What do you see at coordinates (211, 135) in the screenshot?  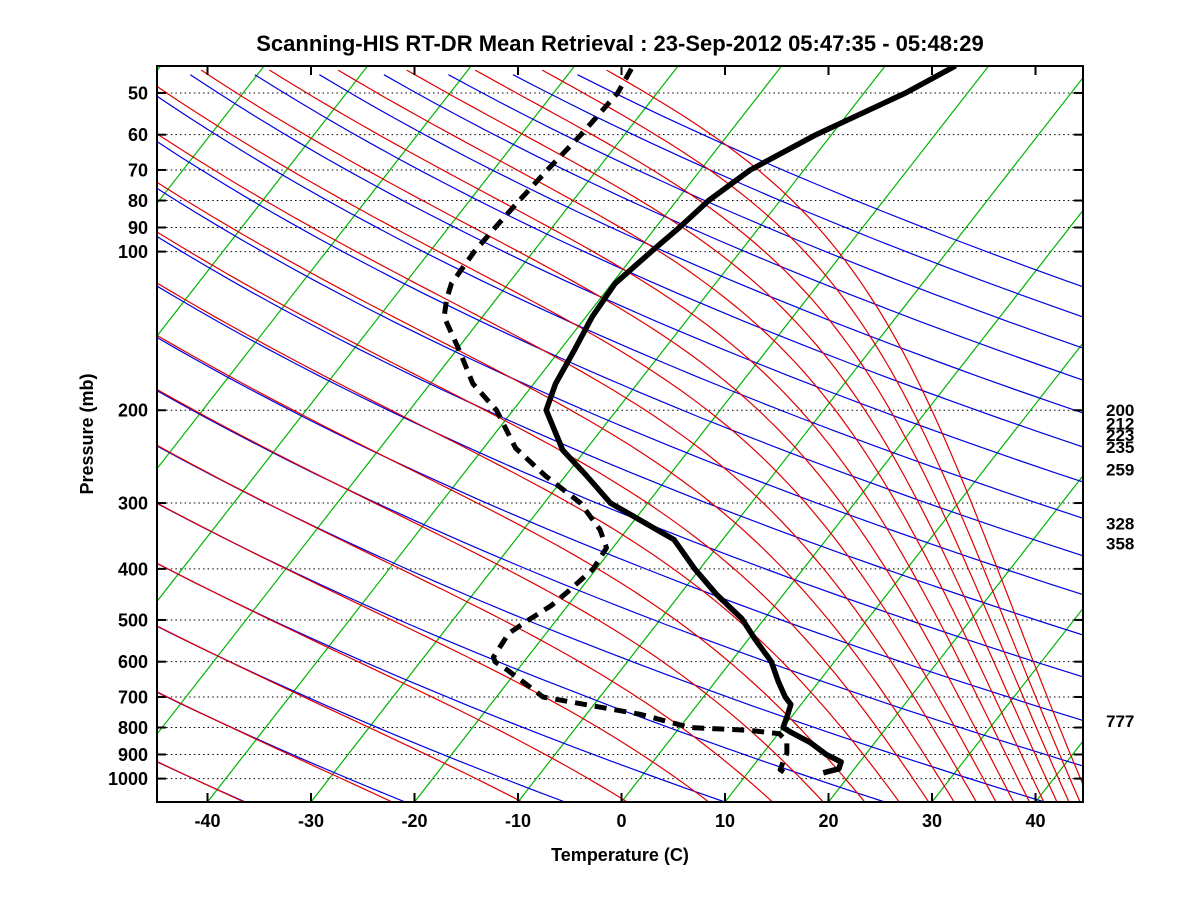 I see `isotherm--90c` at bounding box center [211, 135].